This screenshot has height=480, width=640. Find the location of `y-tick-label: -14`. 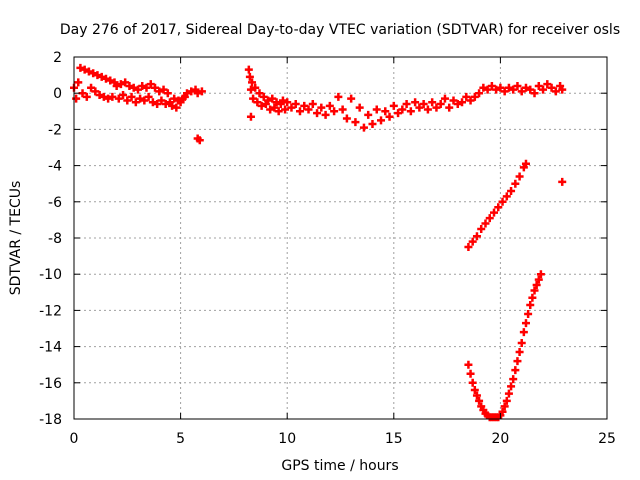

y-tick-label: -14 is located at coordinates (50, 348).